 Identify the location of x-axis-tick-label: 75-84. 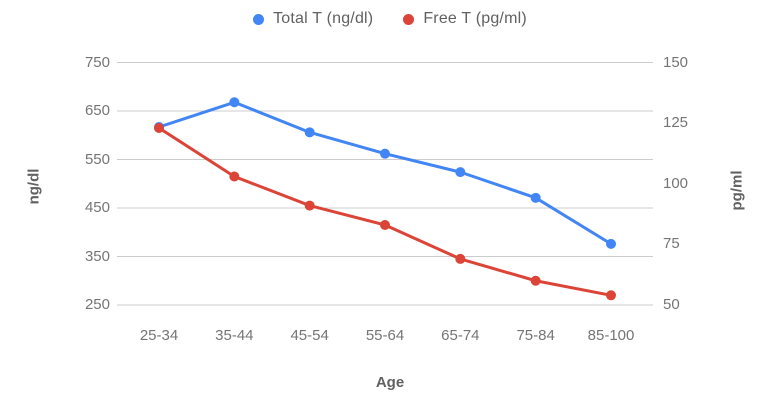
(535, 335).